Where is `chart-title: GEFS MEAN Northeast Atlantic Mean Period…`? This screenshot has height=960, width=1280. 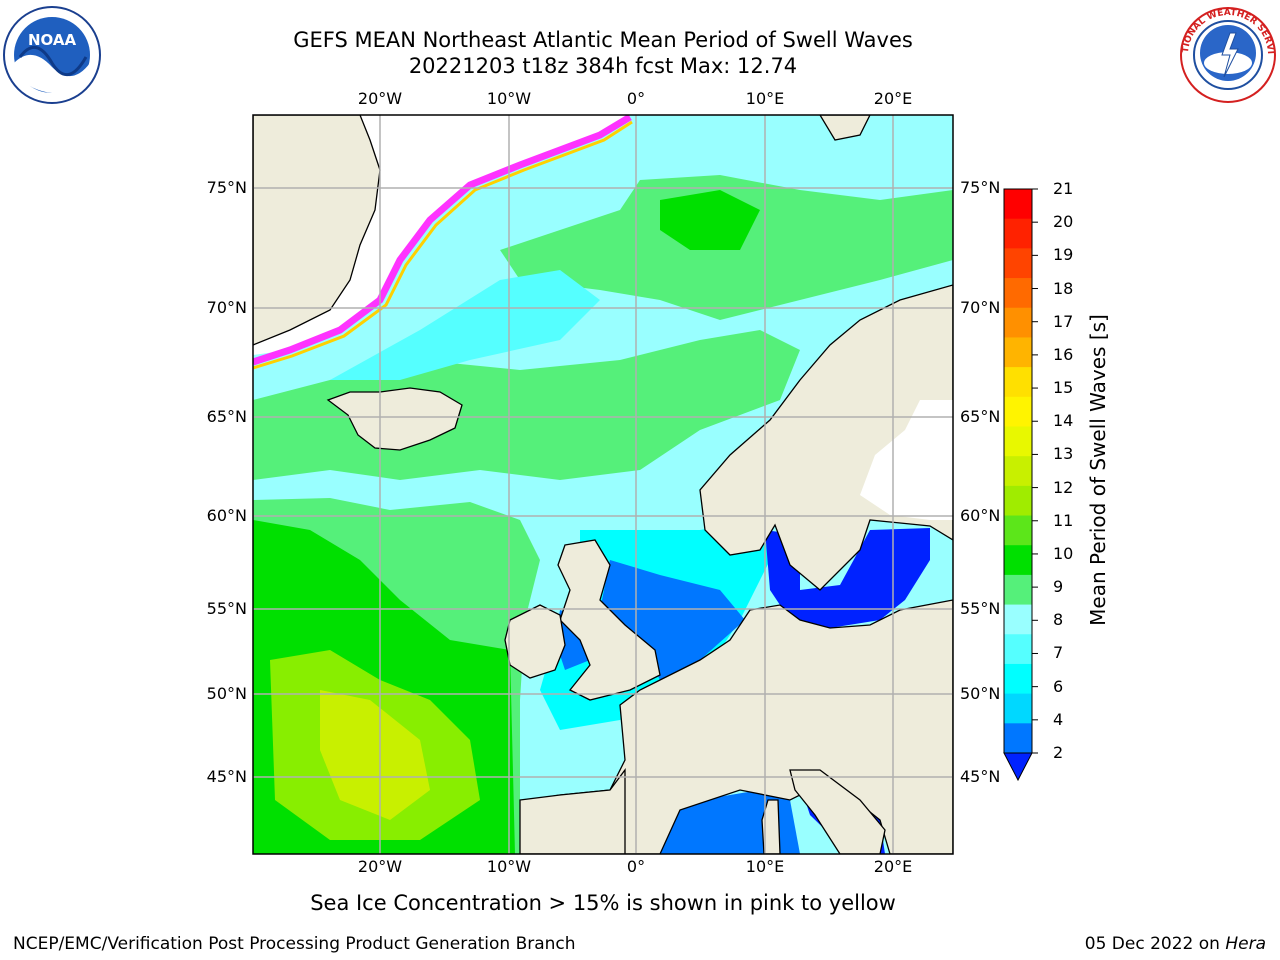 chart-title: GEFS MEAN Northeast Atlantic Mean Period… is located at coordinates (603, 40).